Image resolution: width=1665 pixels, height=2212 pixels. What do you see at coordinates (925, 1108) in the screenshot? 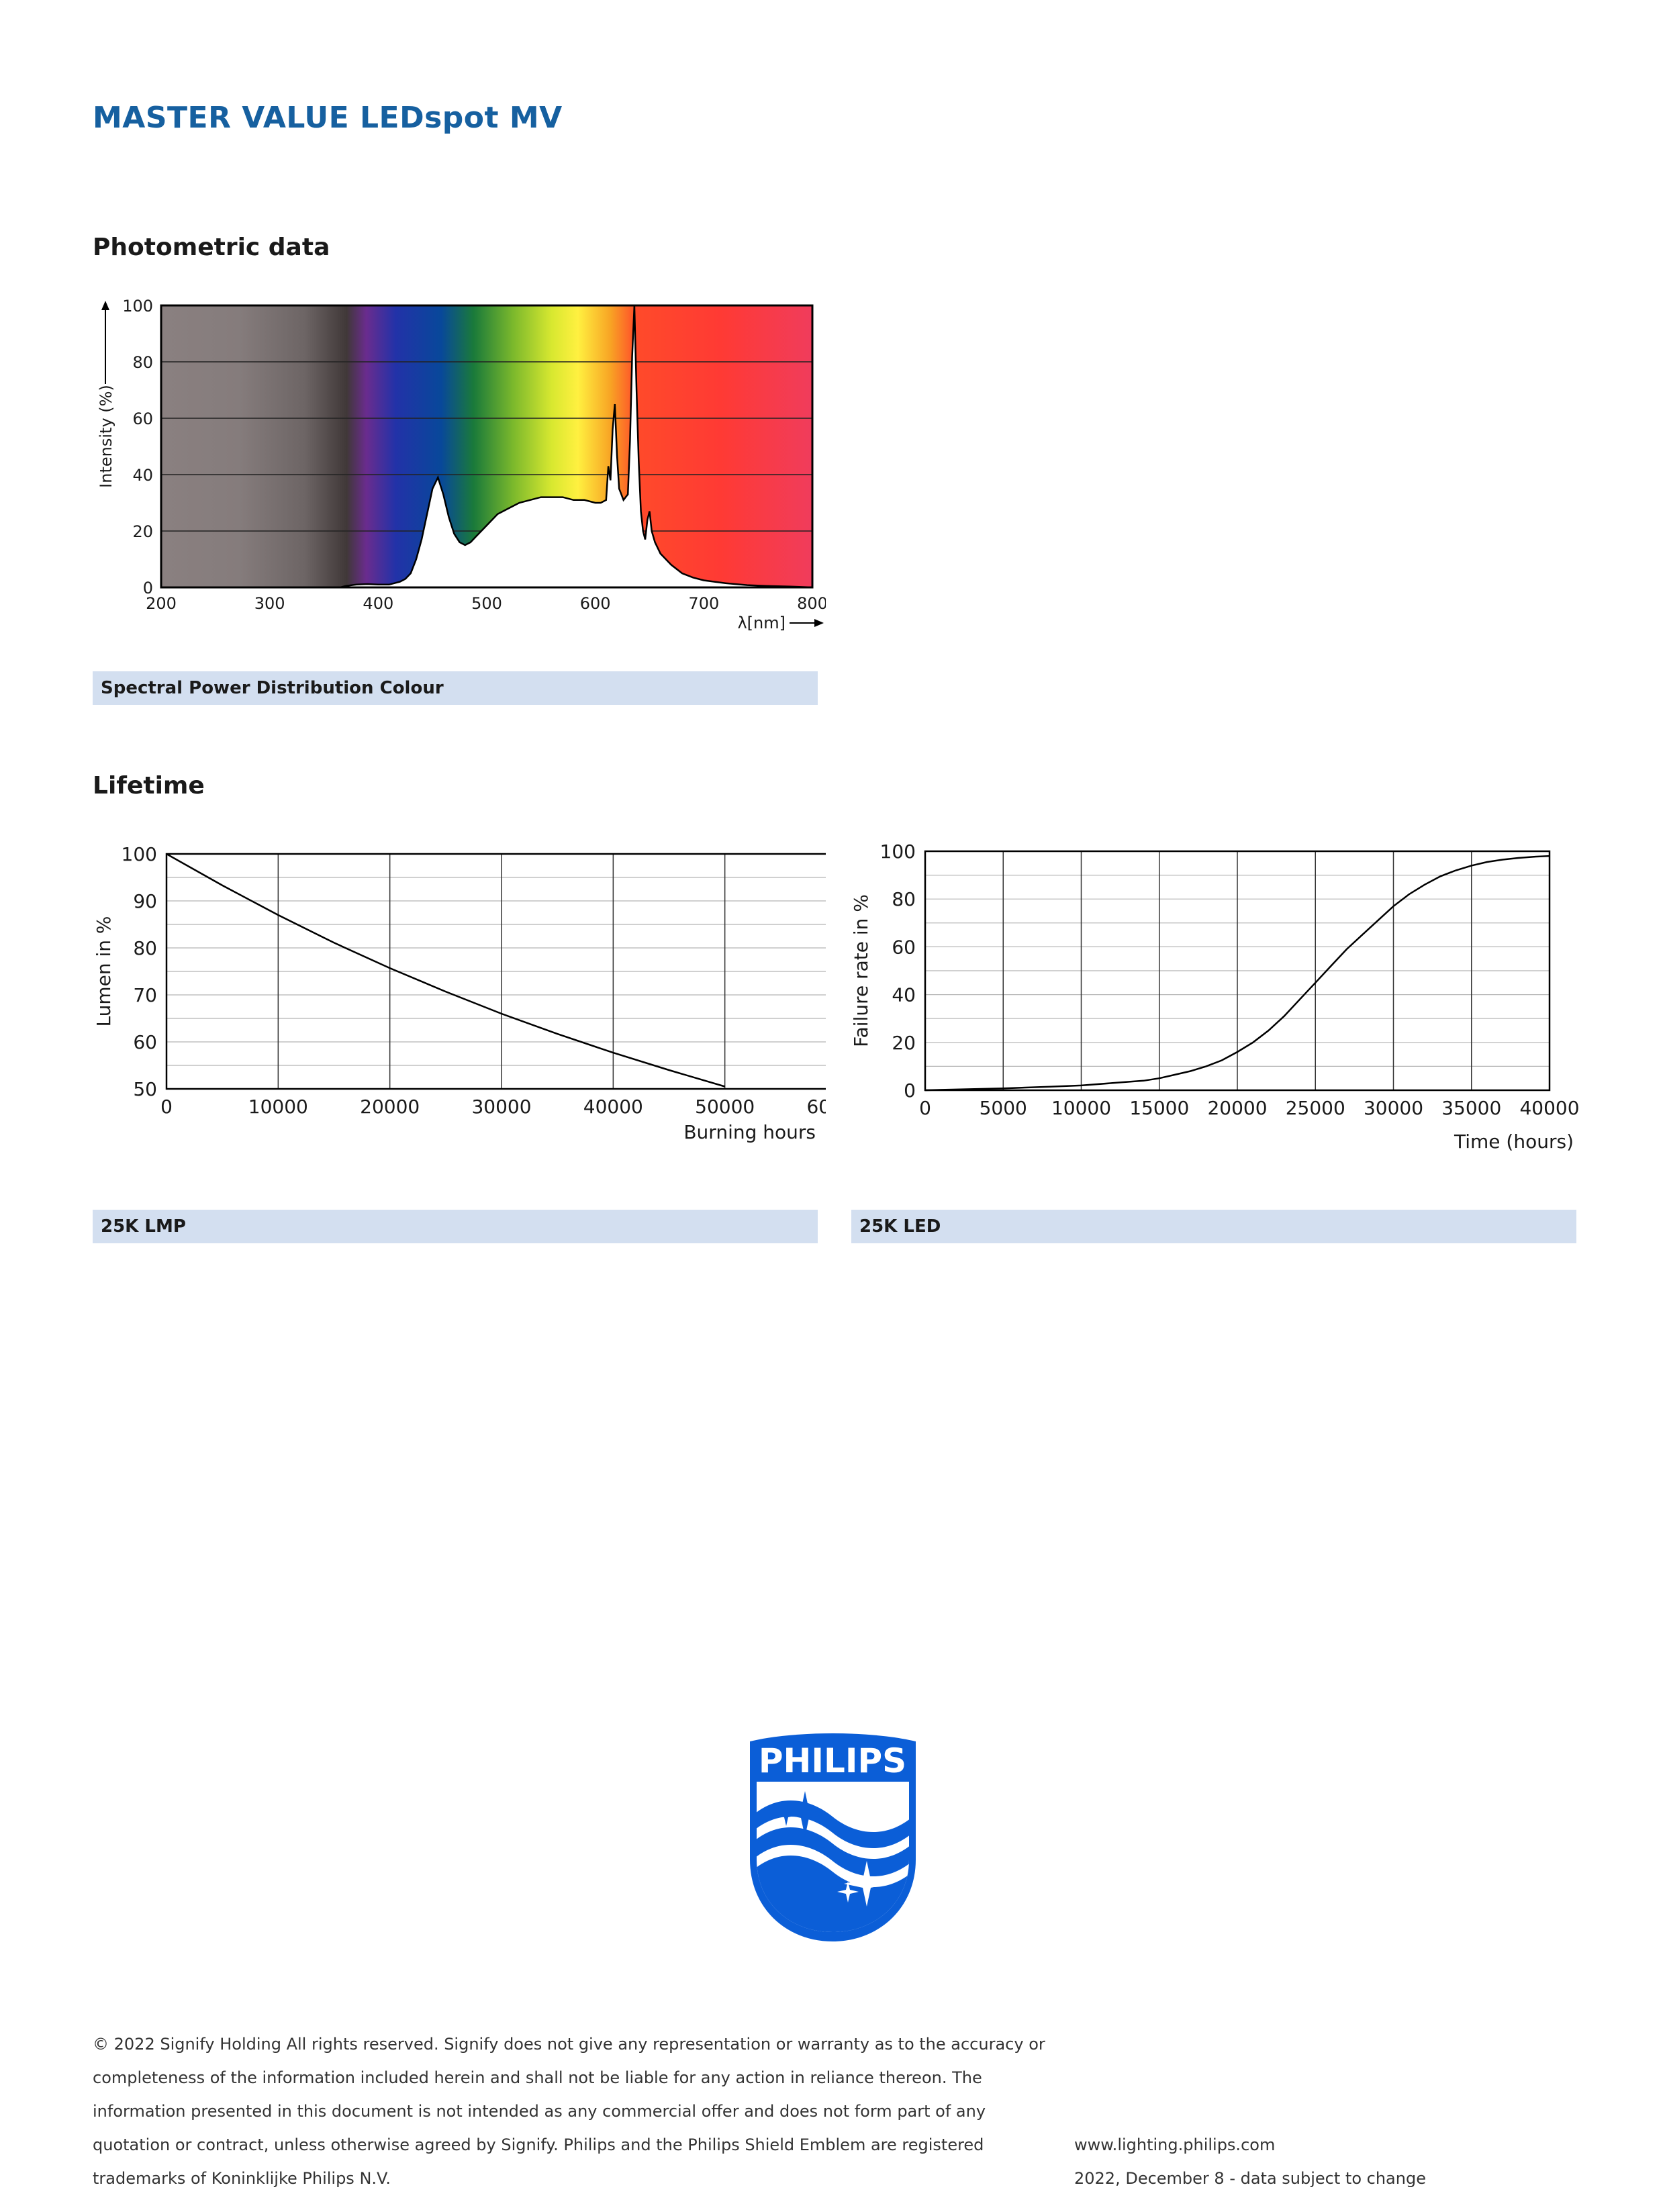
I see `failure-x-tick-label: 0` at bounding box center [925, 1108].